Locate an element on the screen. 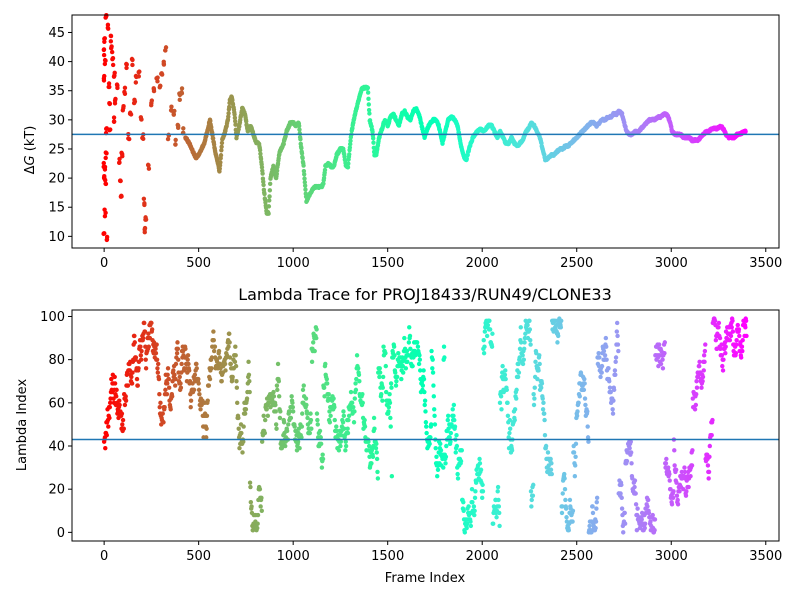 The image size is (800, 600). lambda-y-tick-label: 80 is located at coordinates (56, 360).